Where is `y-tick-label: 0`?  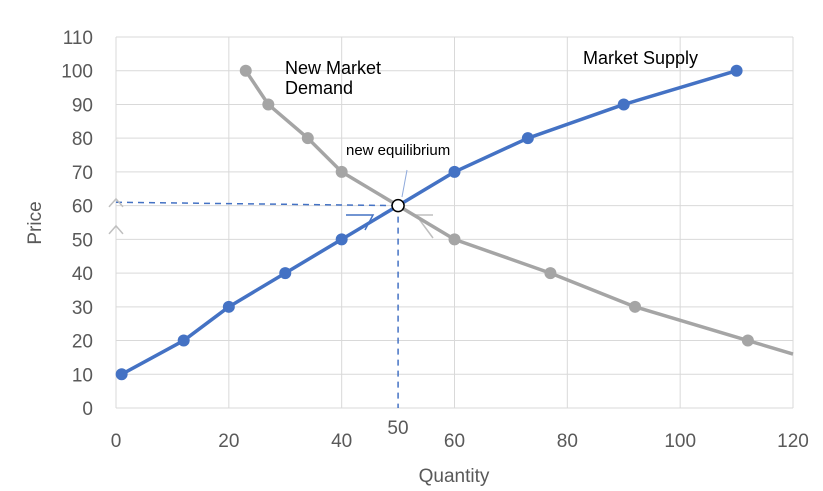
y-tick-label: 0 is located at coordinates (87, 409).